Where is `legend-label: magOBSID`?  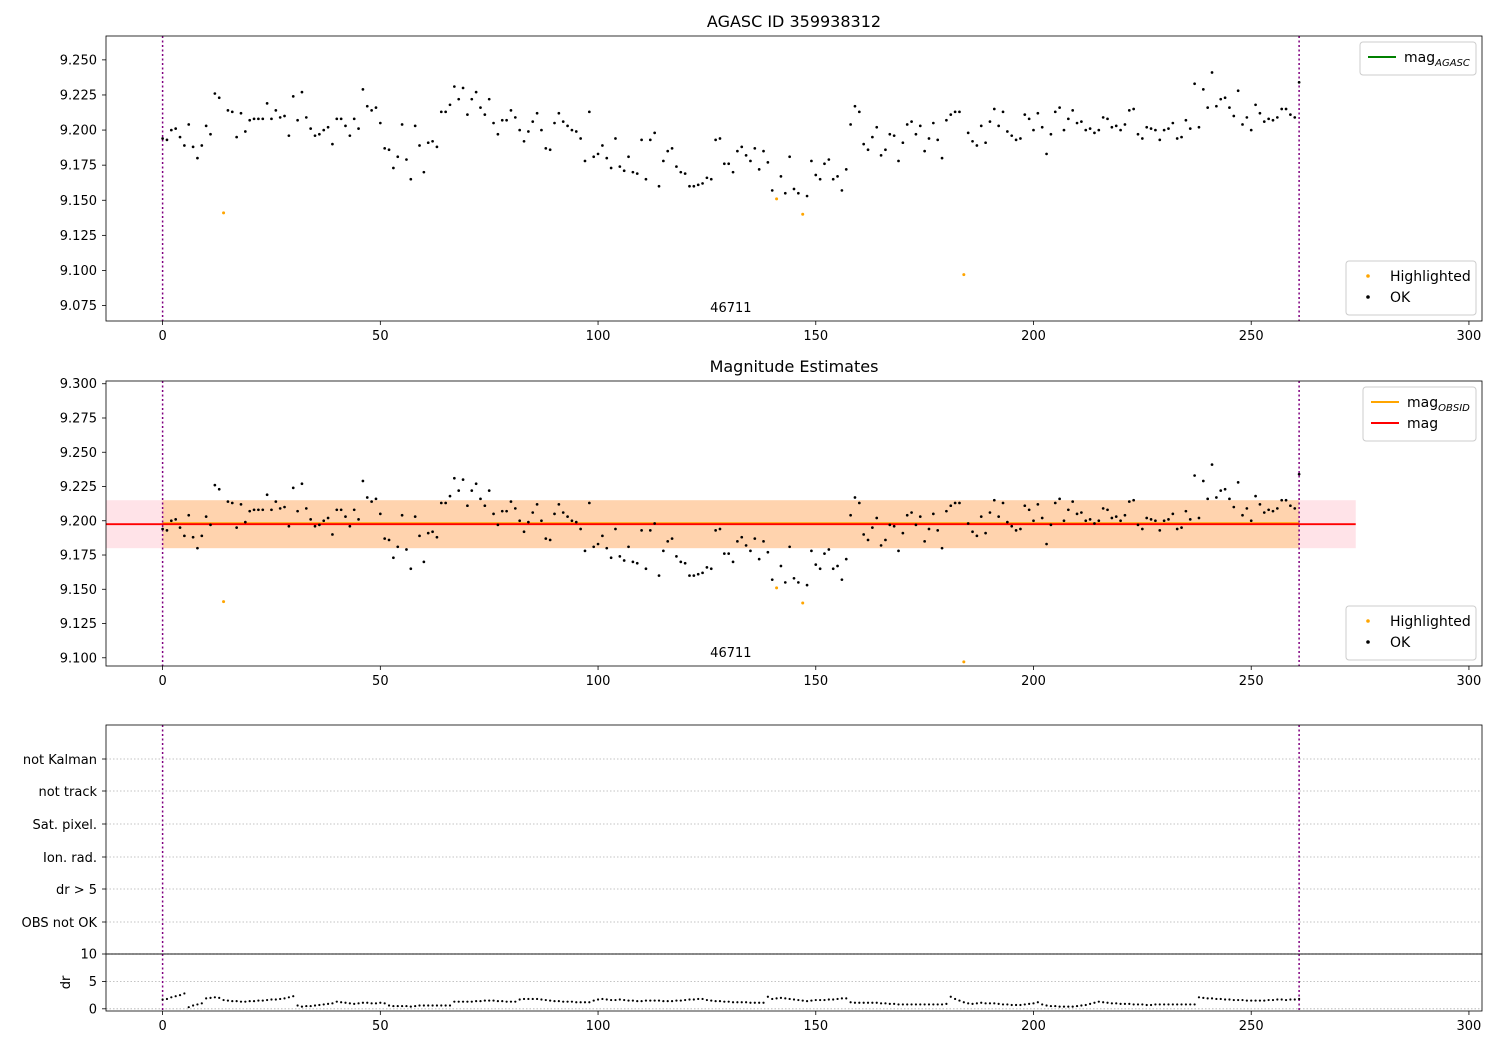 legend-label: magOBSID is located at coordinates (1438, 404).